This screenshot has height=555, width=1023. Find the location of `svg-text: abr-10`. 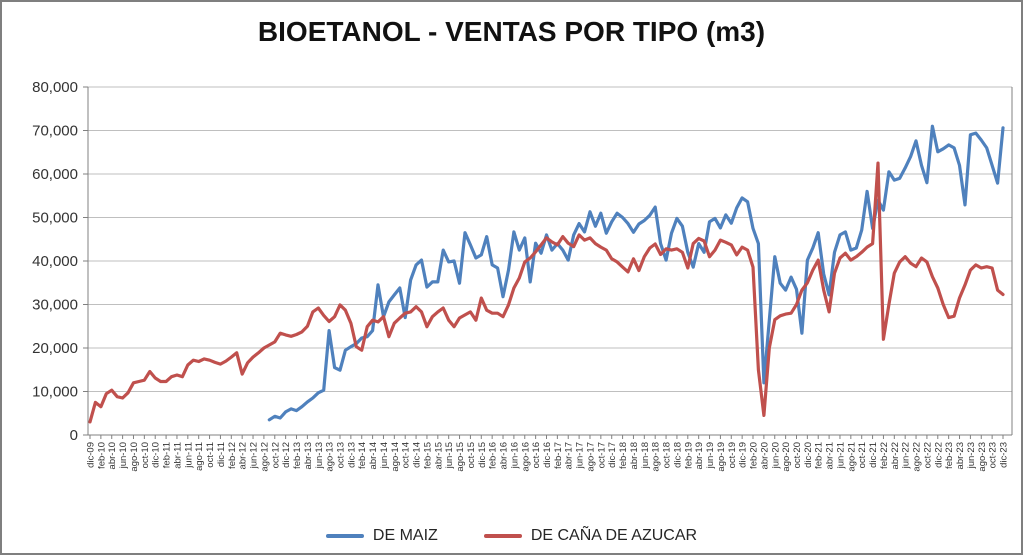

svg-text: abr-10 is located at coordinates (112, 455).